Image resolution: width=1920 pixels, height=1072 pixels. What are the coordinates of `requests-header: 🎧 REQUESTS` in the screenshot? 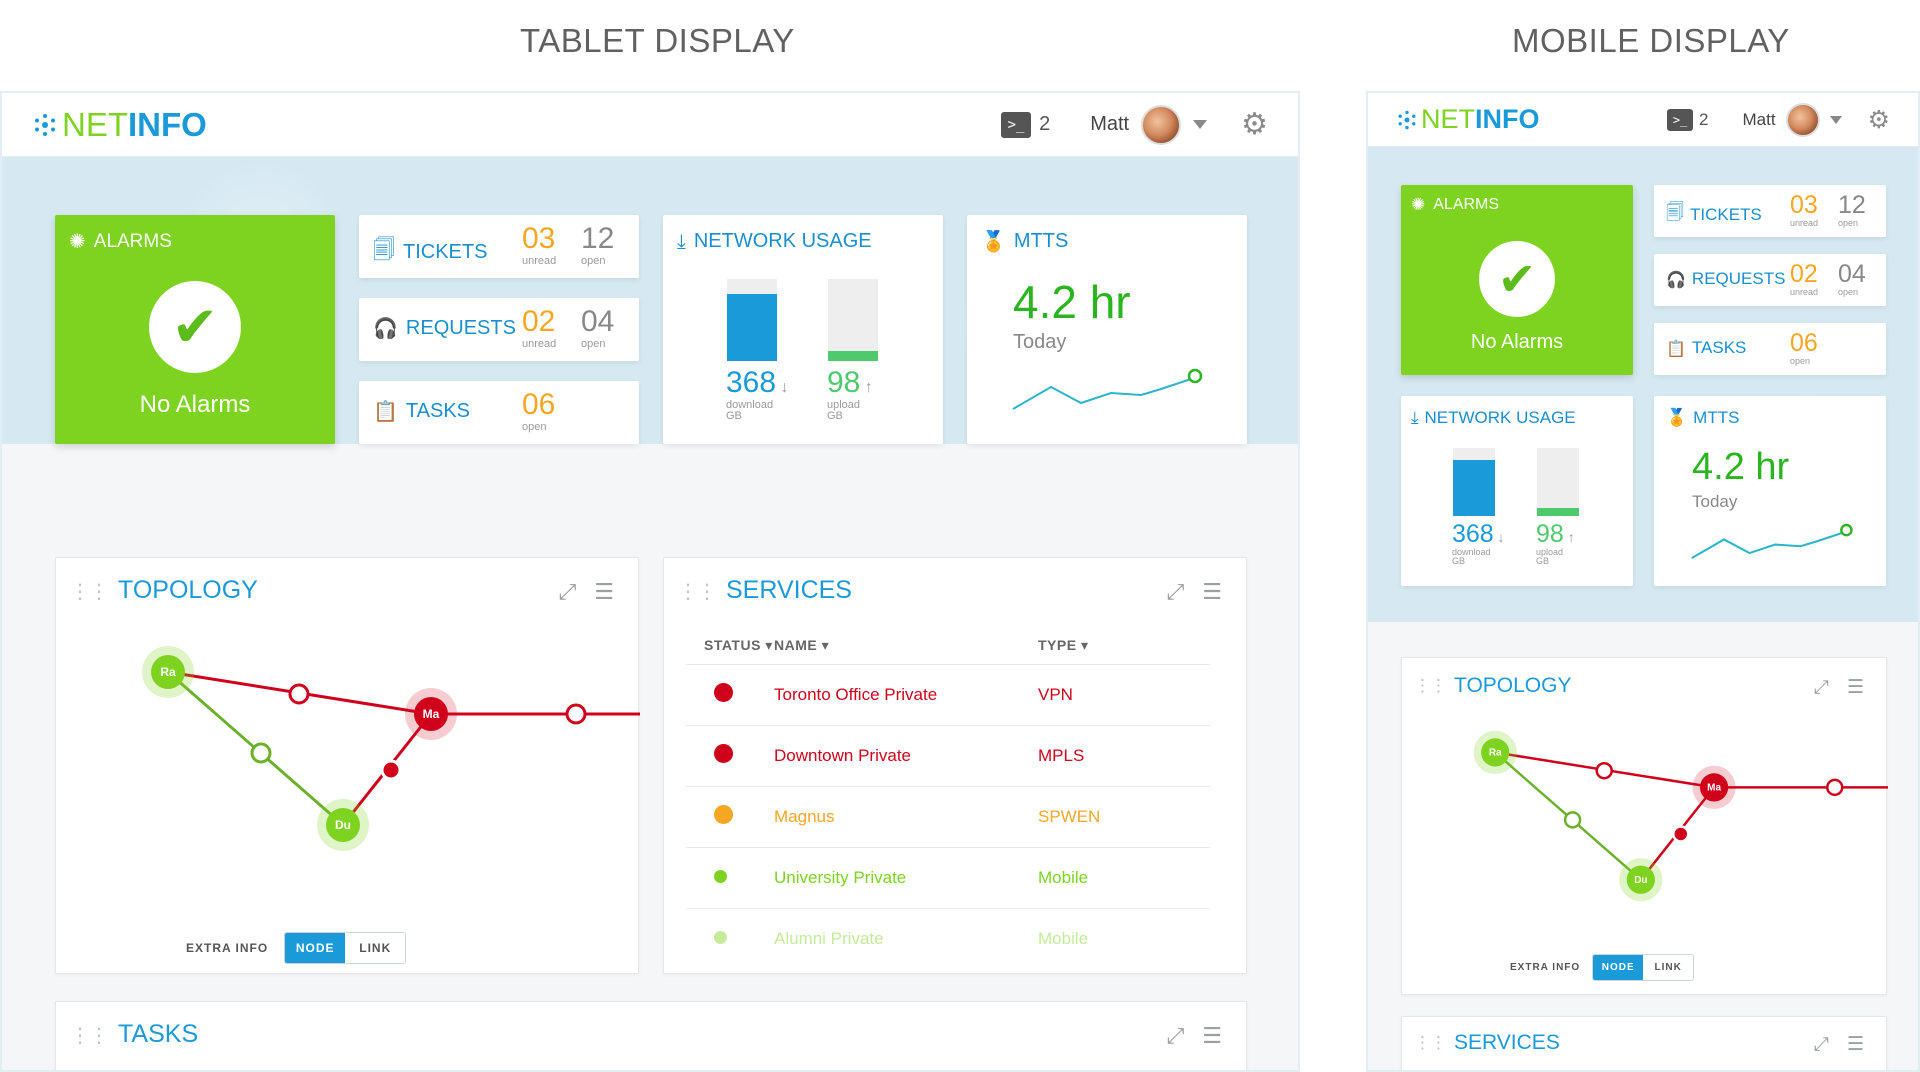 It's located at (444, 328).